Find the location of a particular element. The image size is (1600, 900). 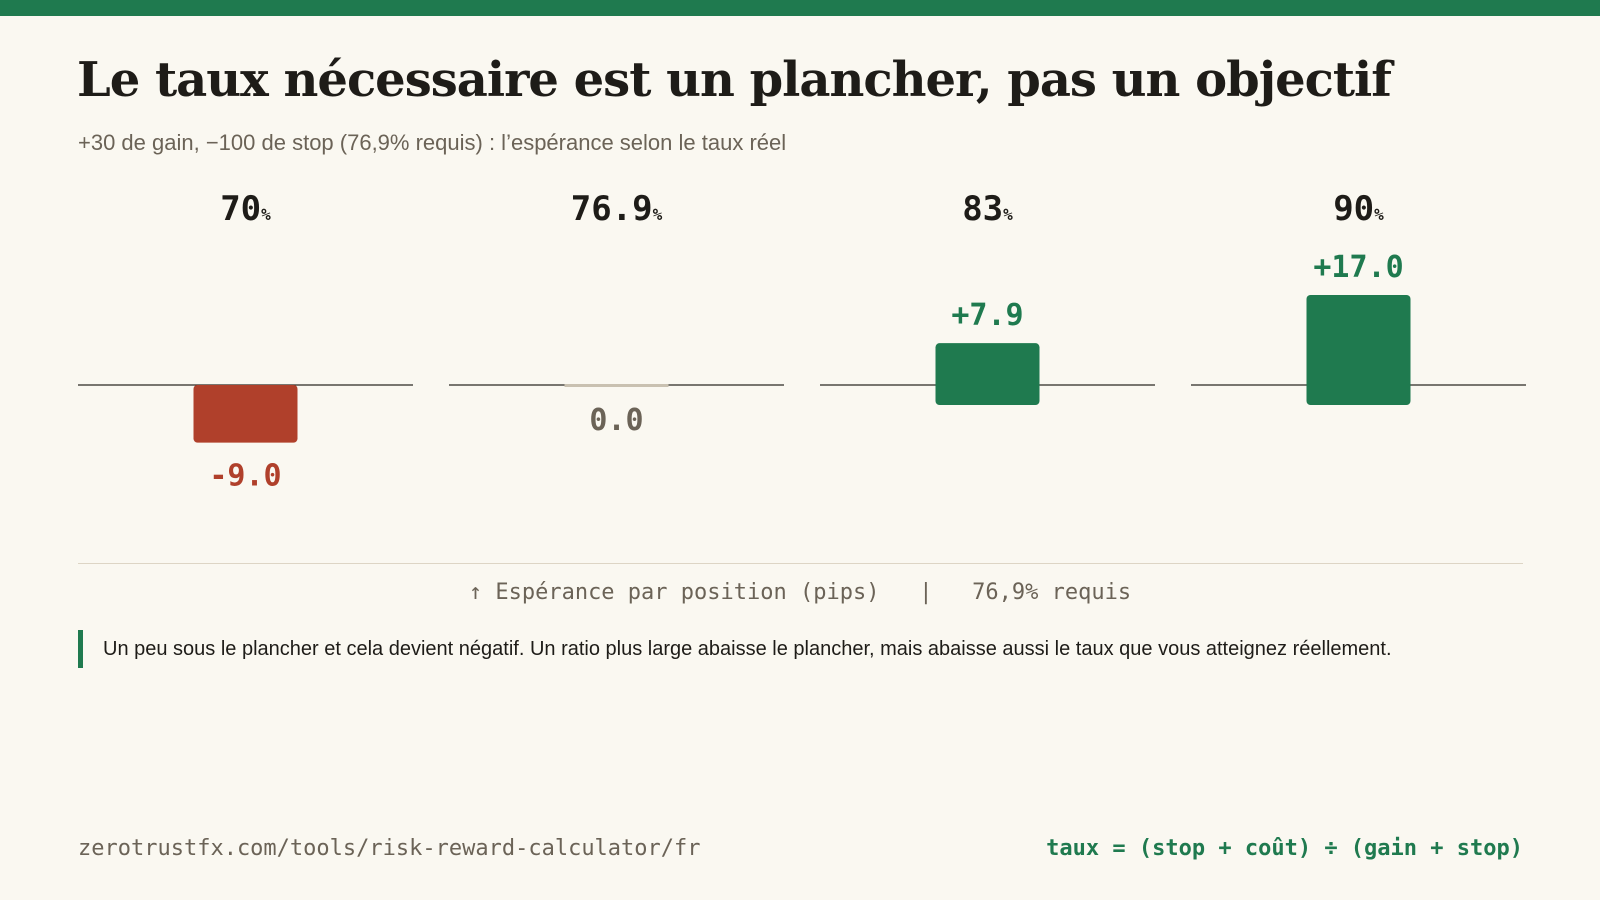

chart-divider is located at coordinates (800, 563).